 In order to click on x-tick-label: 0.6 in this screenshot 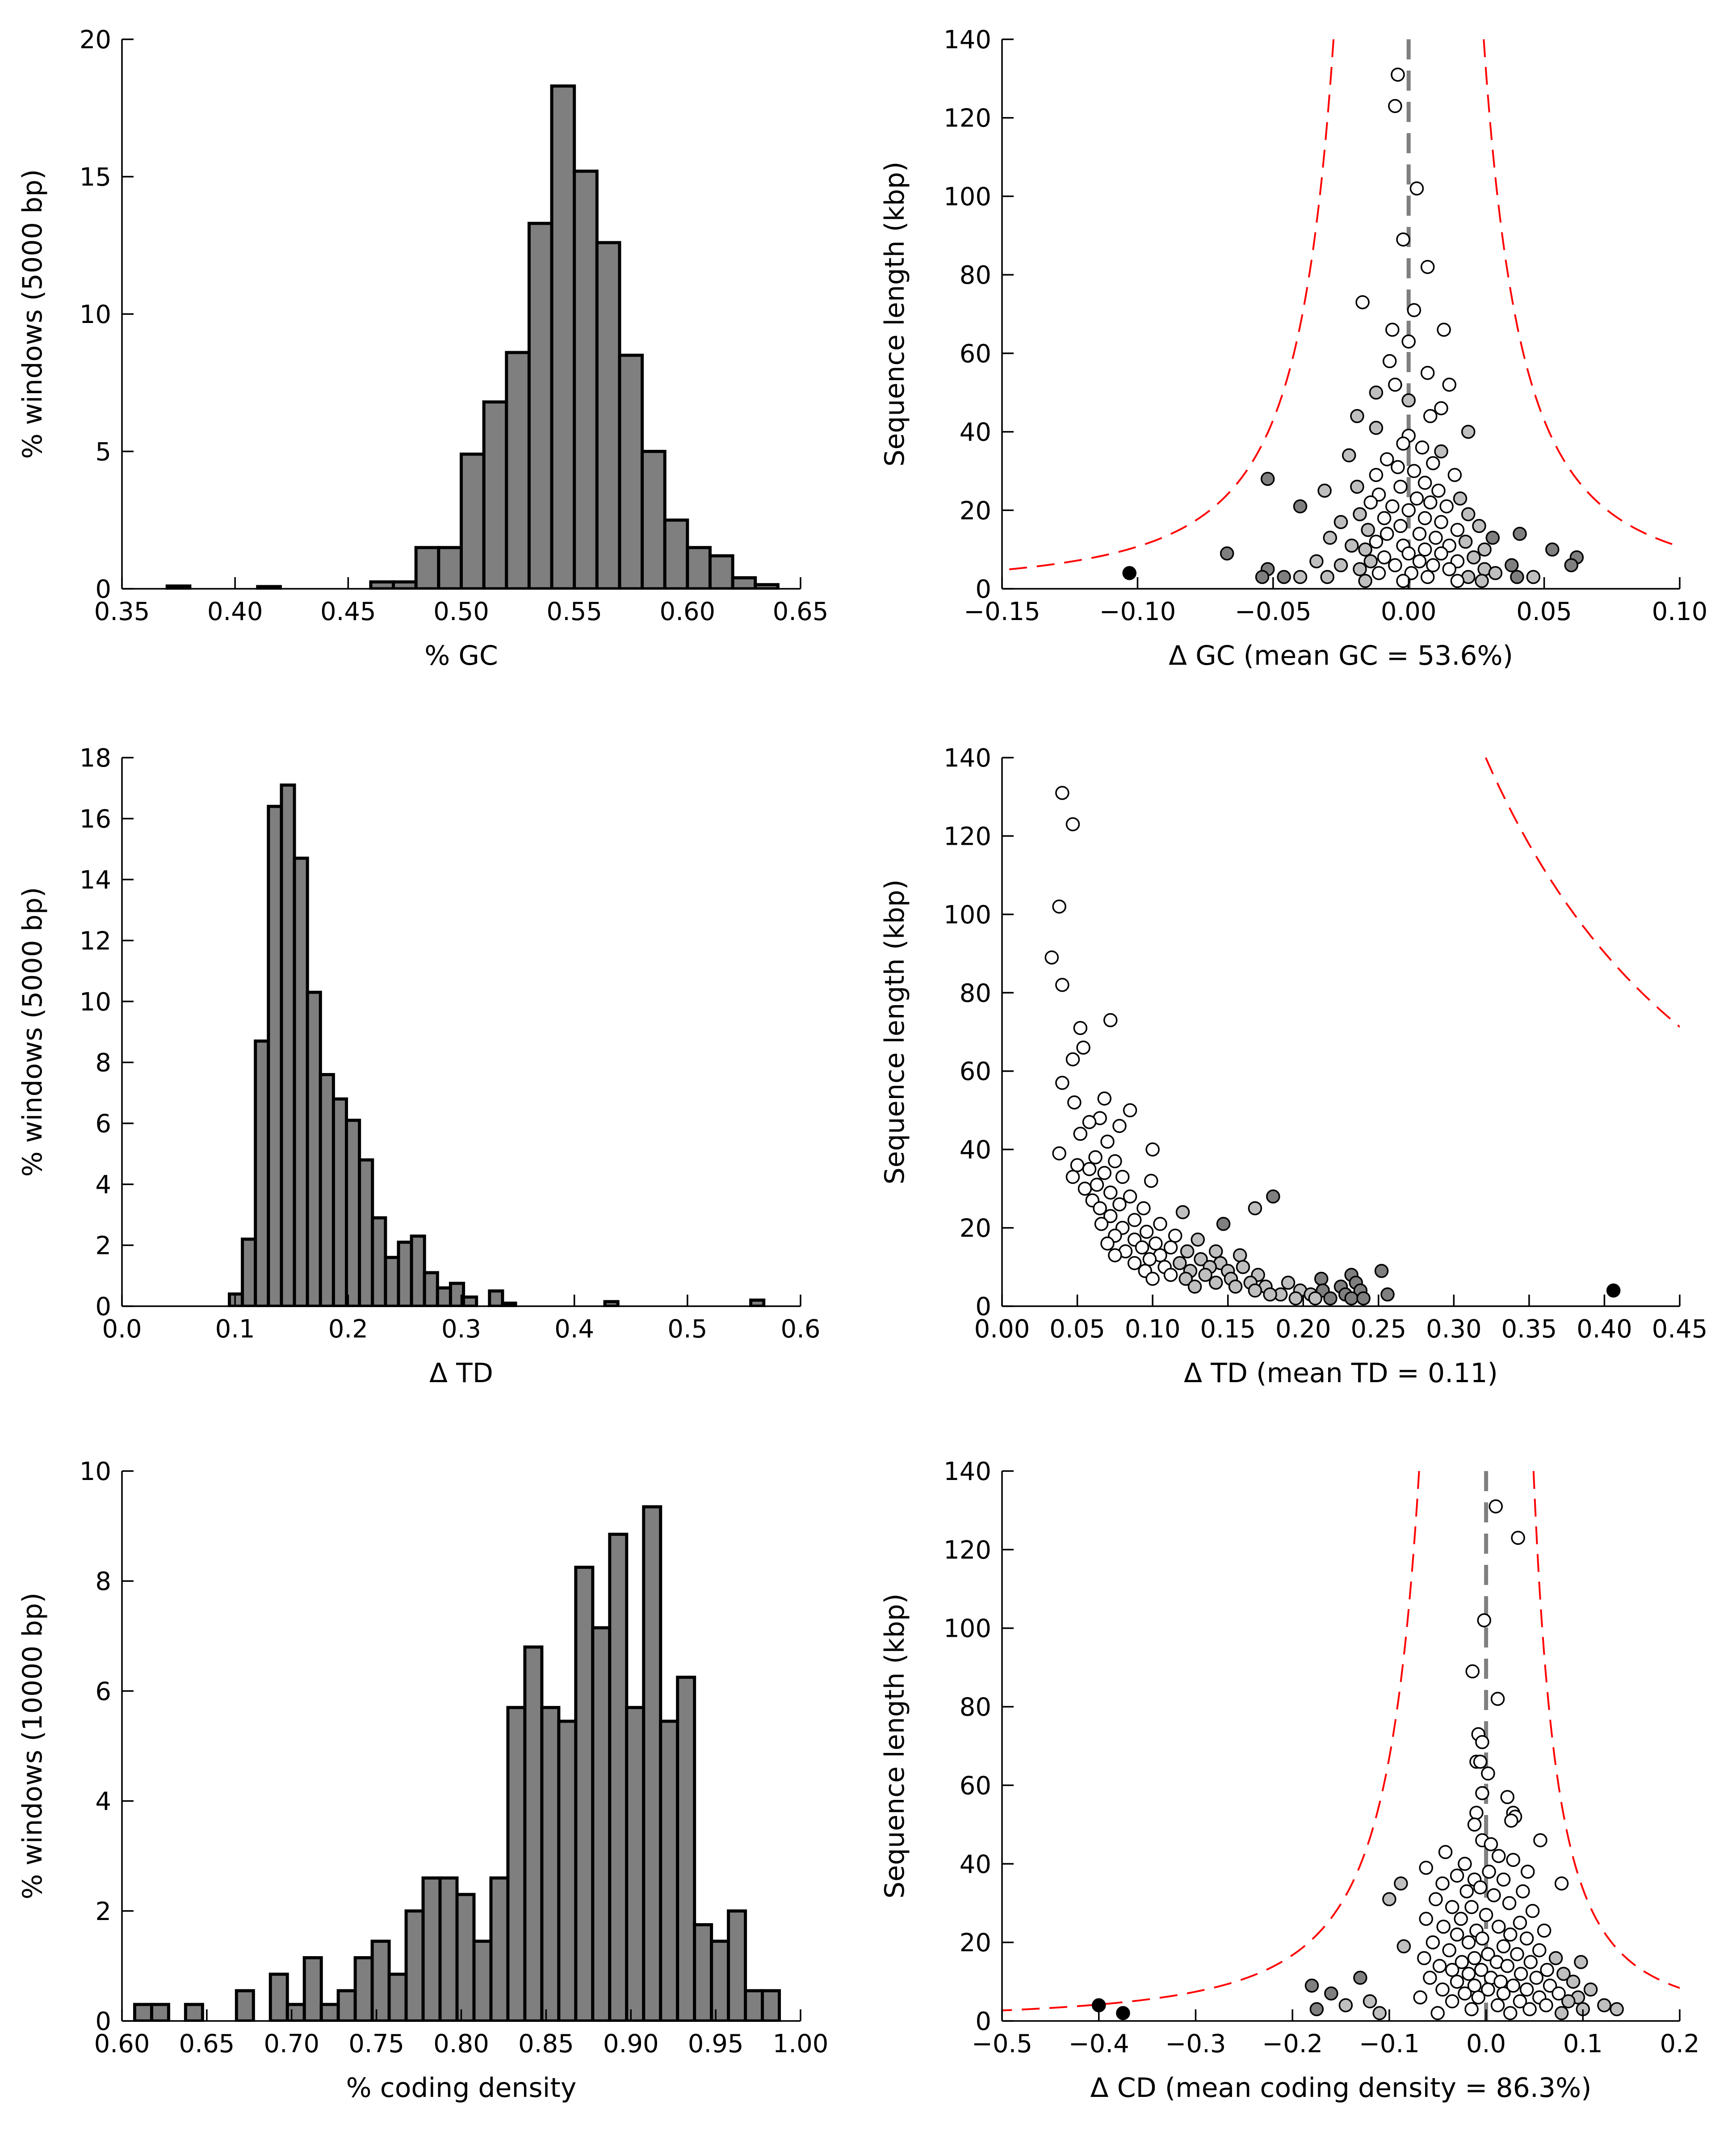, I will do `click(800, 1330)`.